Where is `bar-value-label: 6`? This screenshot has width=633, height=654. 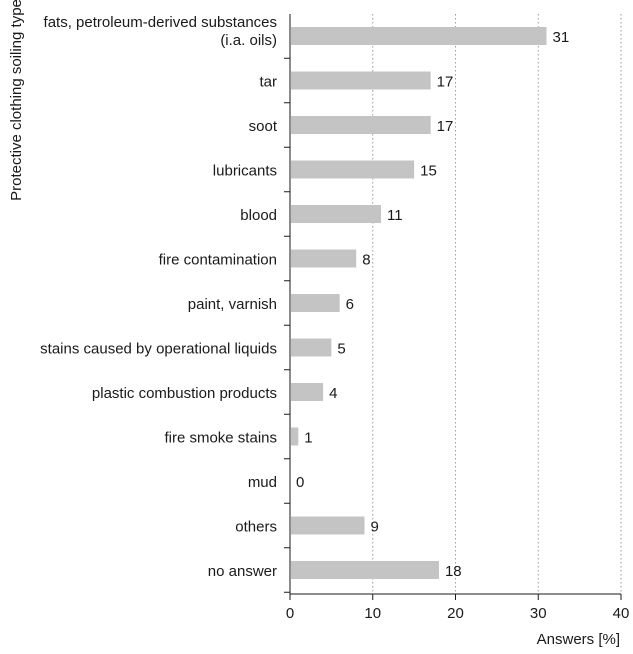
bar-value-label: 6 is located at coordinates (350, 304).